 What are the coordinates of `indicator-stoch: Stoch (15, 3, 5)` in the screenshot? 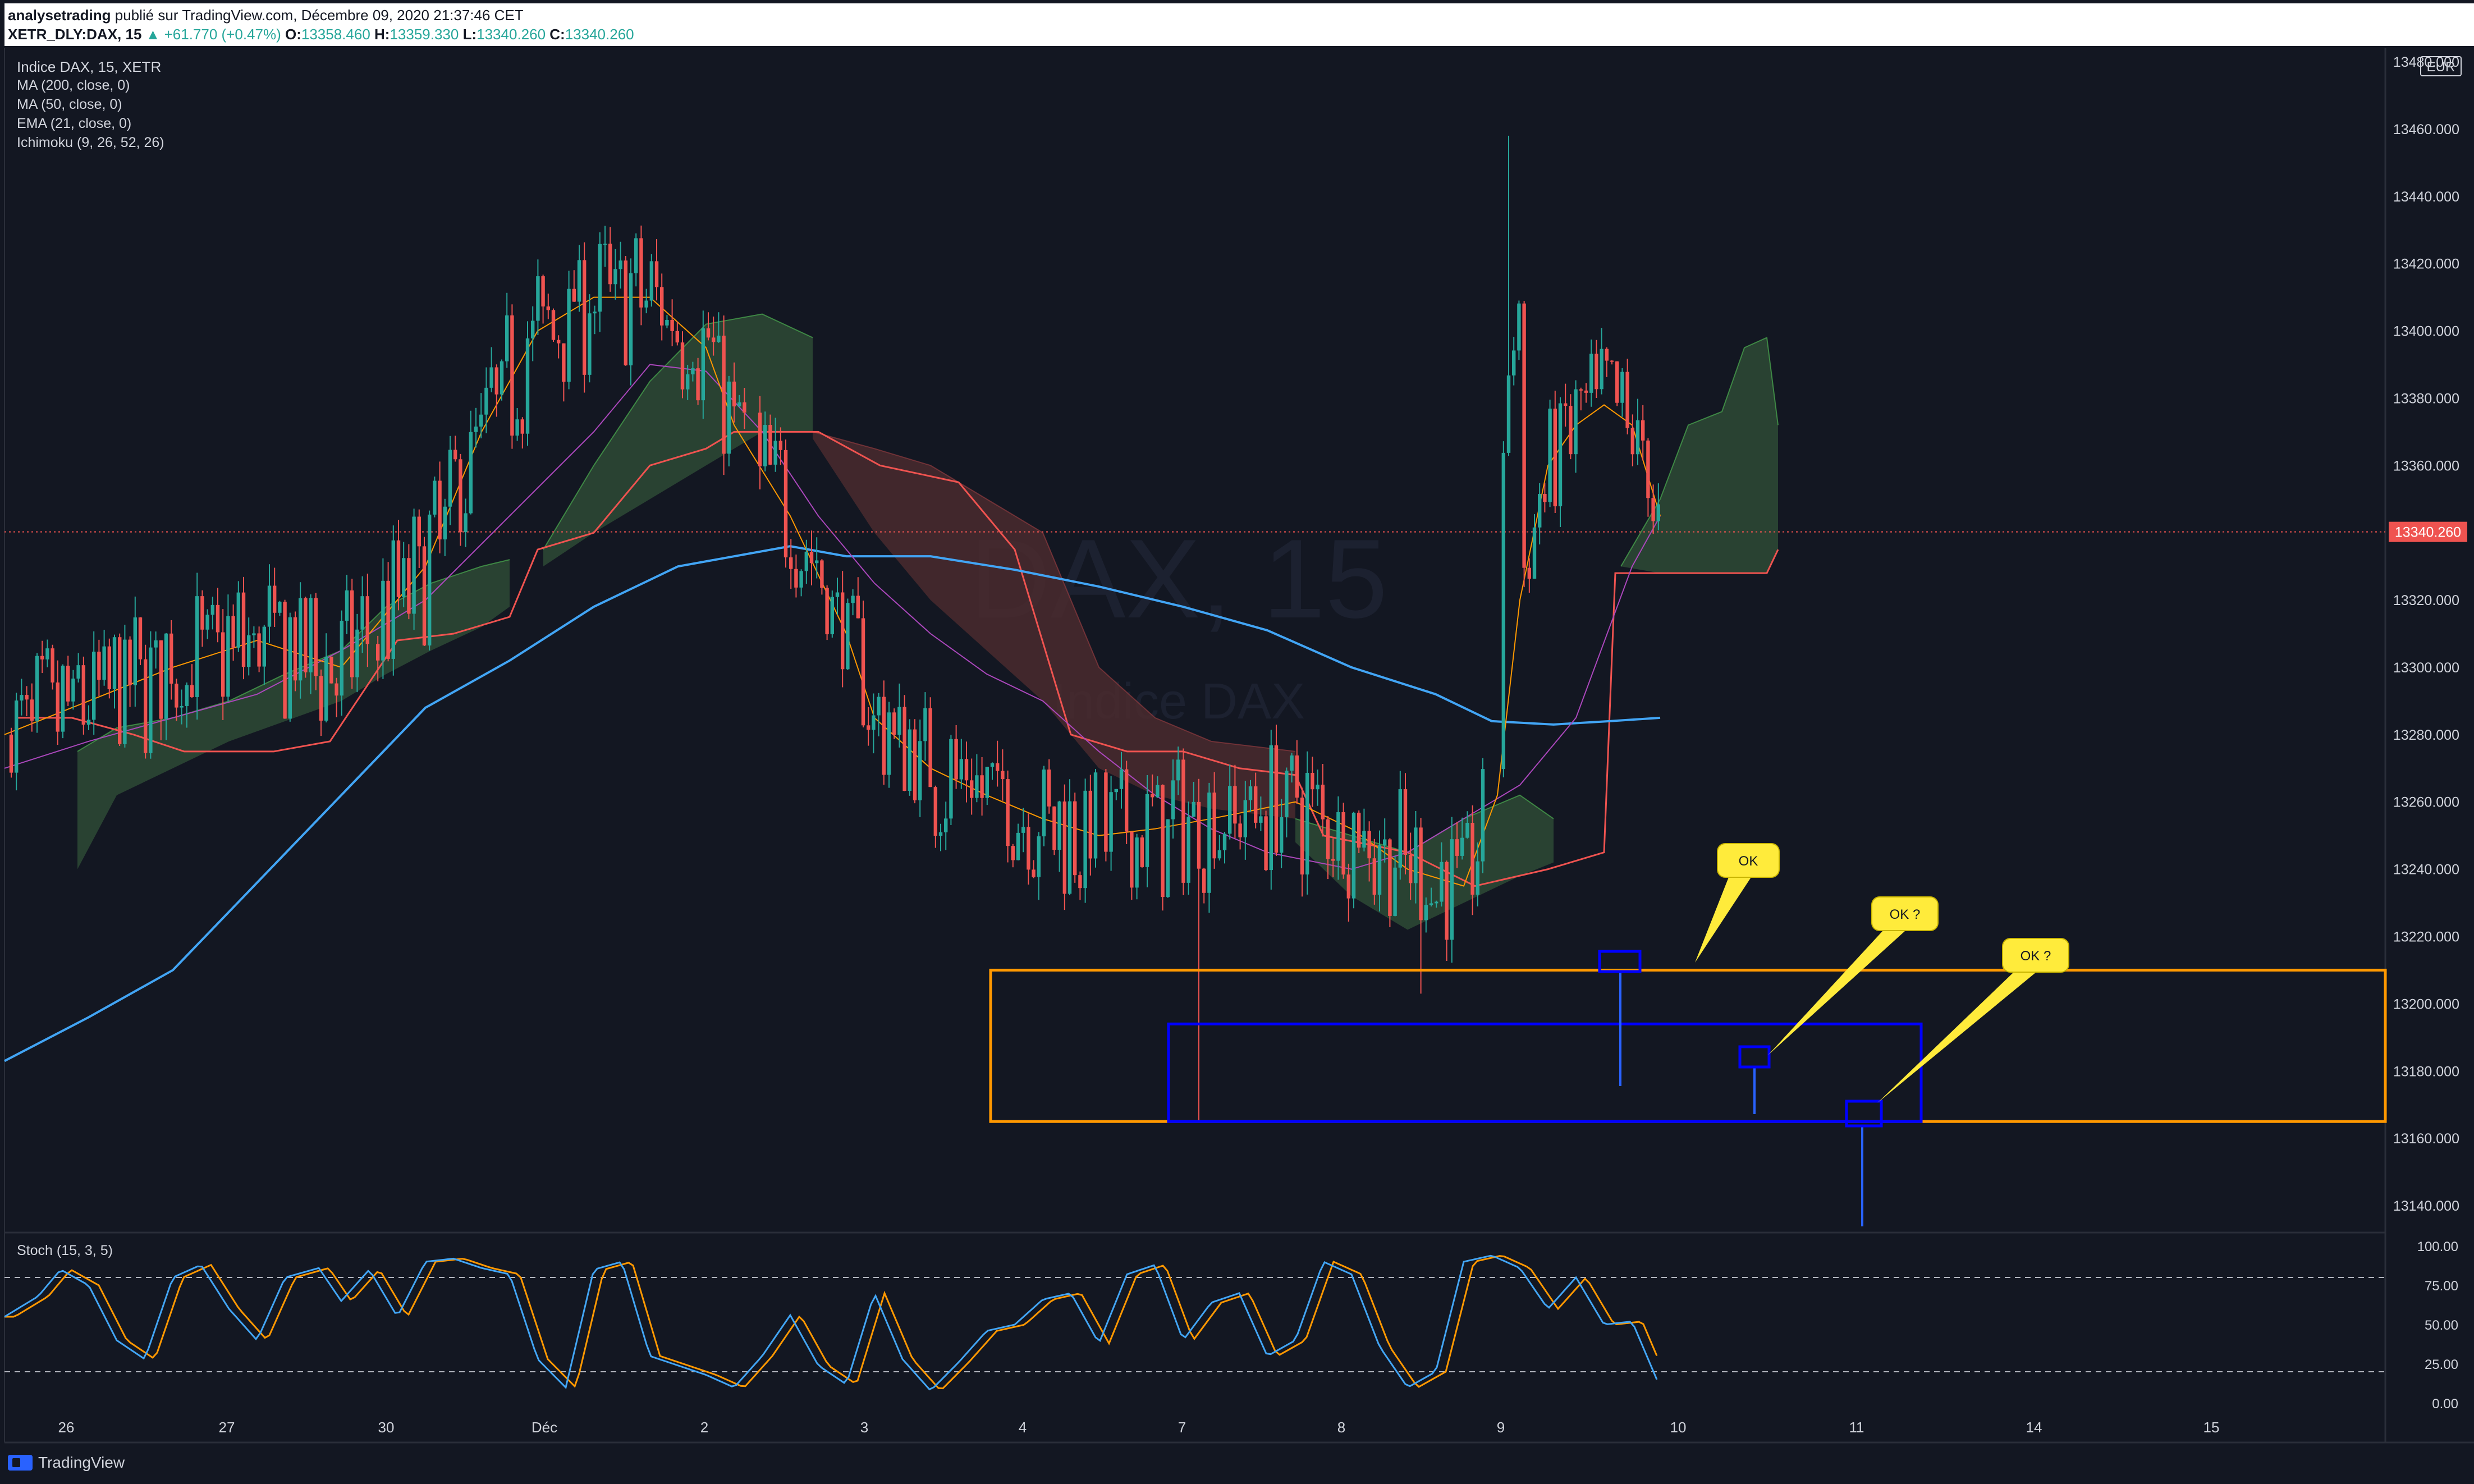 It's located at (65, 1251).